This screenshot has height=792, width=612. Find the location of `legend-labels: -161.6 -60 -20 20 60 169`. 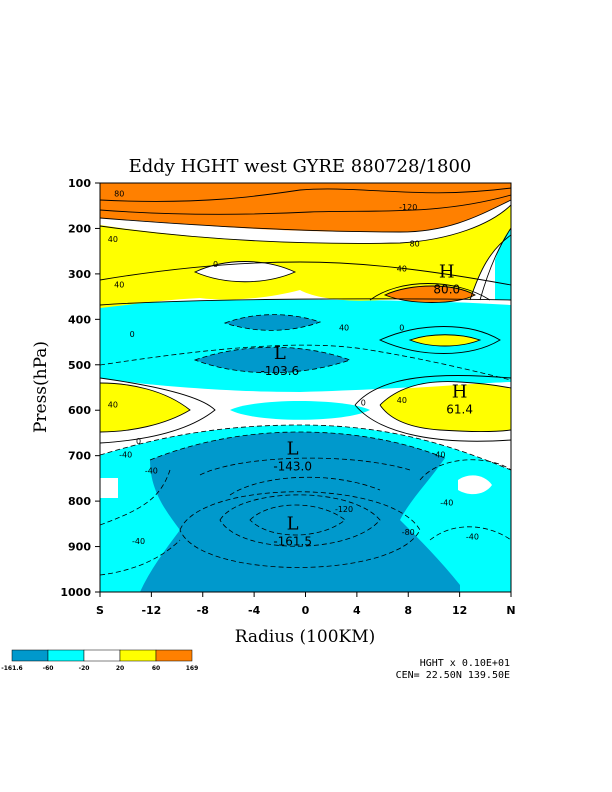

legend-labels: -161.6 -60 -20 20 60 169 is located at coordinates (99, 668).